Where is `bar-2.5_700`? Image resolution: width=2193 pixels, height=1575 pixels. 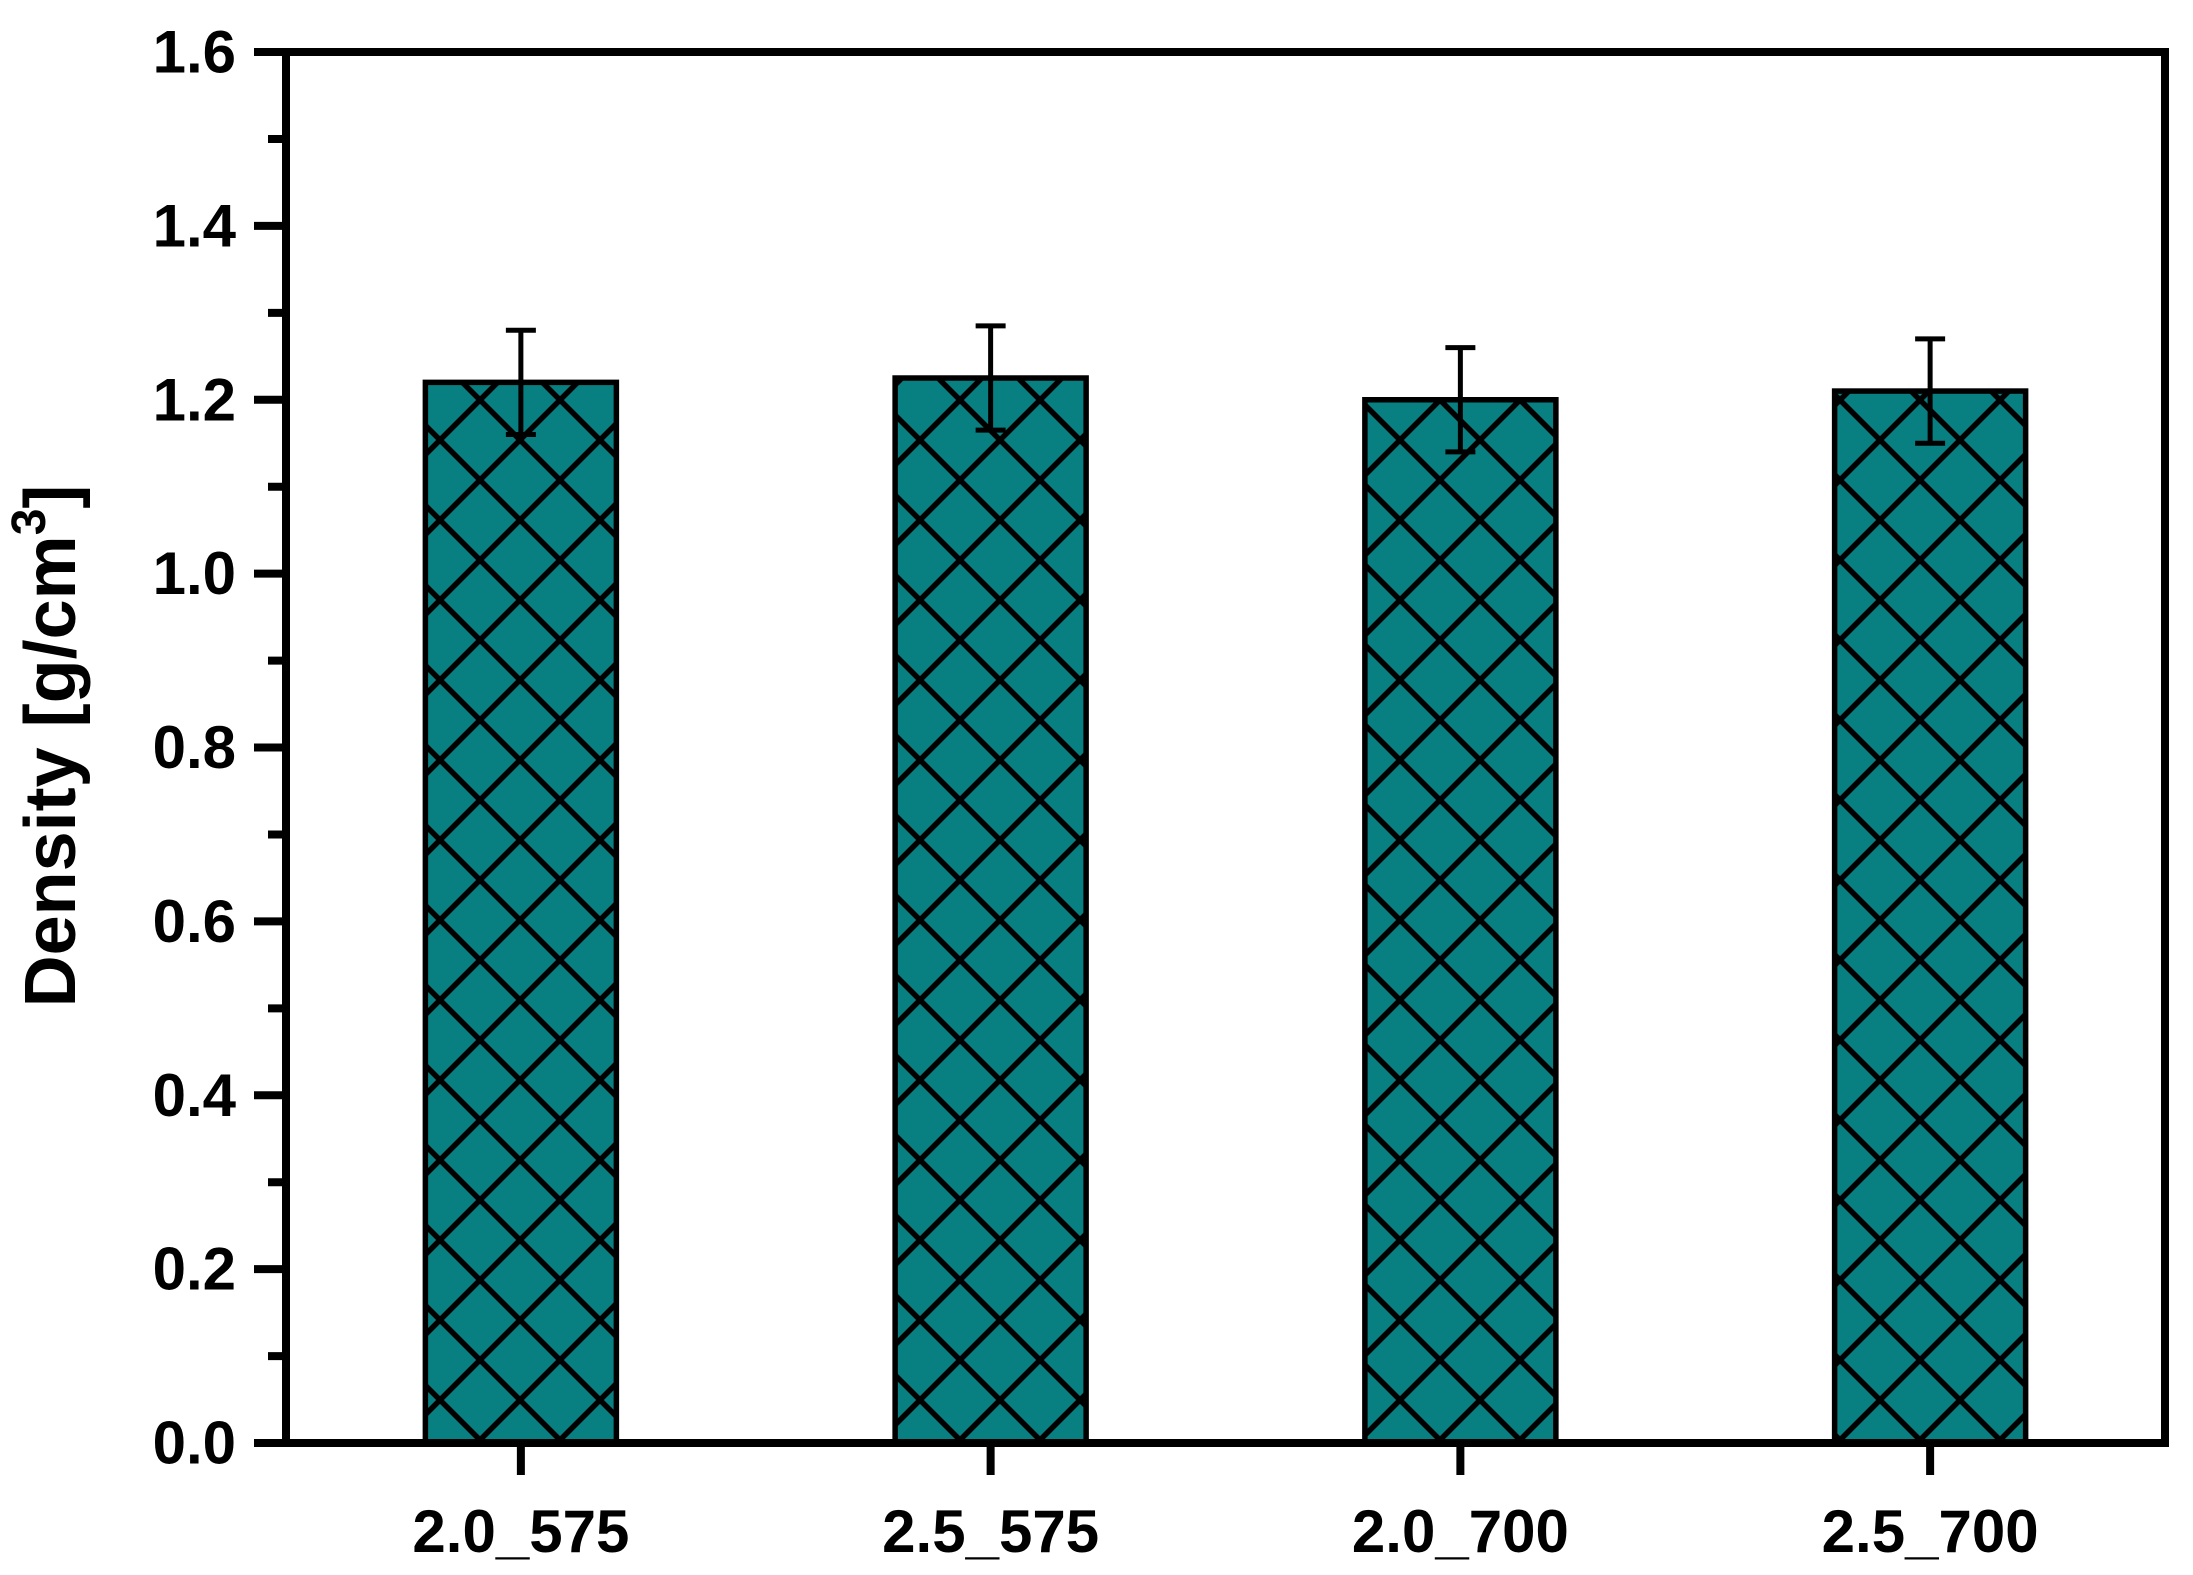
bar-2.5_700 is located at coordinates (1930, 917).